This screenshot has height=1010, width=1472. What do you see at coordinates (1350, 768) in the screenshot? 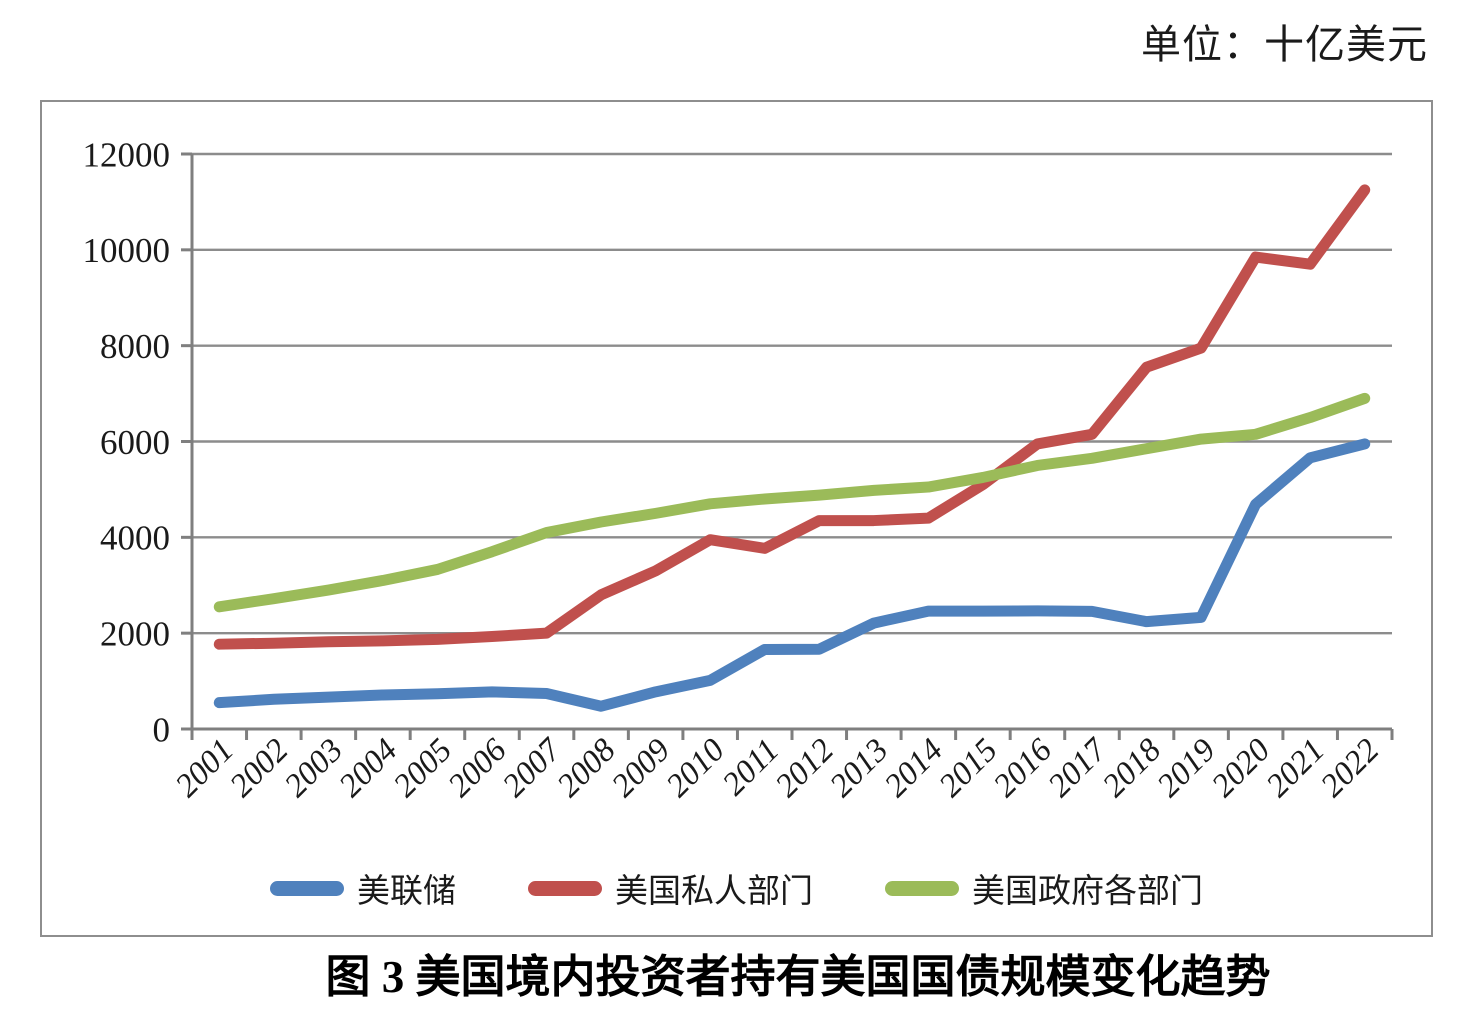
I see `x-tick-label-2022: 2022` at bounding box center [1350, 768].